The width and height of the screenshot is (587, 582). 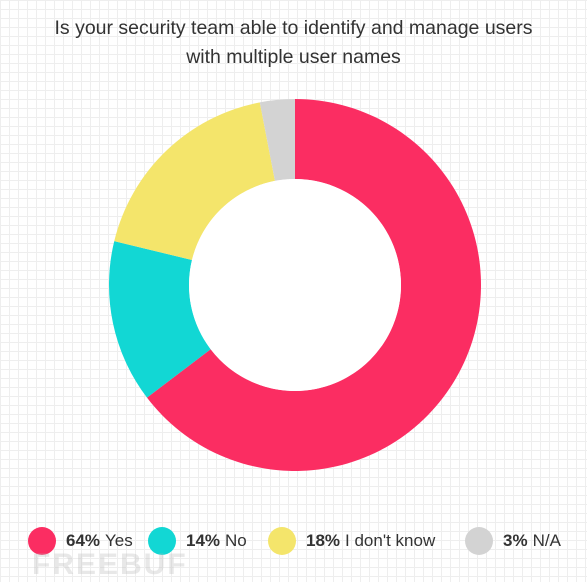 I want to click on donut-hole, so click(x=295, y=285).